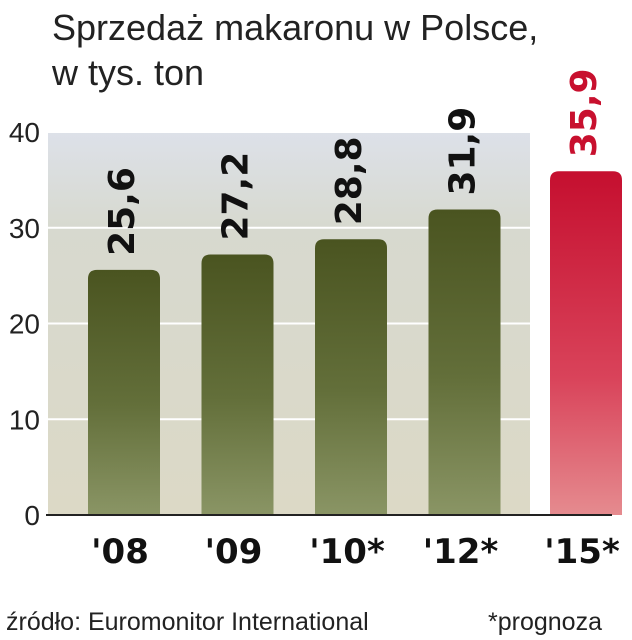  What do you see at coordinates (545, 622) in the screenshot?
I see `forecast-note: *prognoza` at bounding box center [545, 622].